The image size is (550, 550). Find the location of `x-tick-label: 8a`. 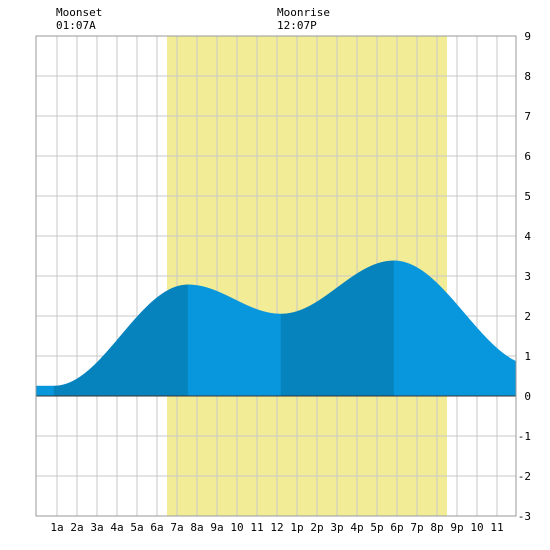

x-tick-label: 8a is located at coordinates (196, 527).